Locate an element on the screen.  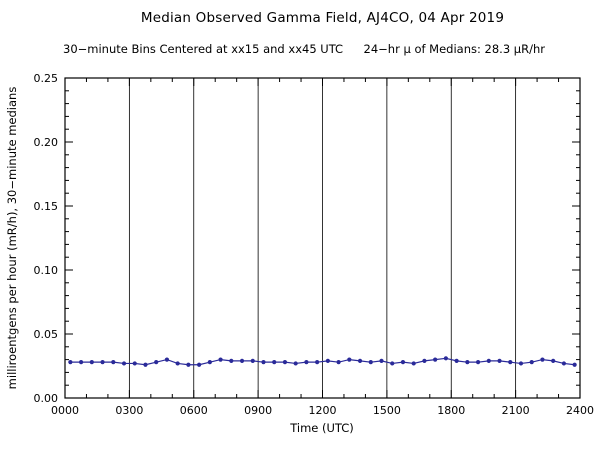
y-tick-label: 0.20 is located at coordinates (46, 142).